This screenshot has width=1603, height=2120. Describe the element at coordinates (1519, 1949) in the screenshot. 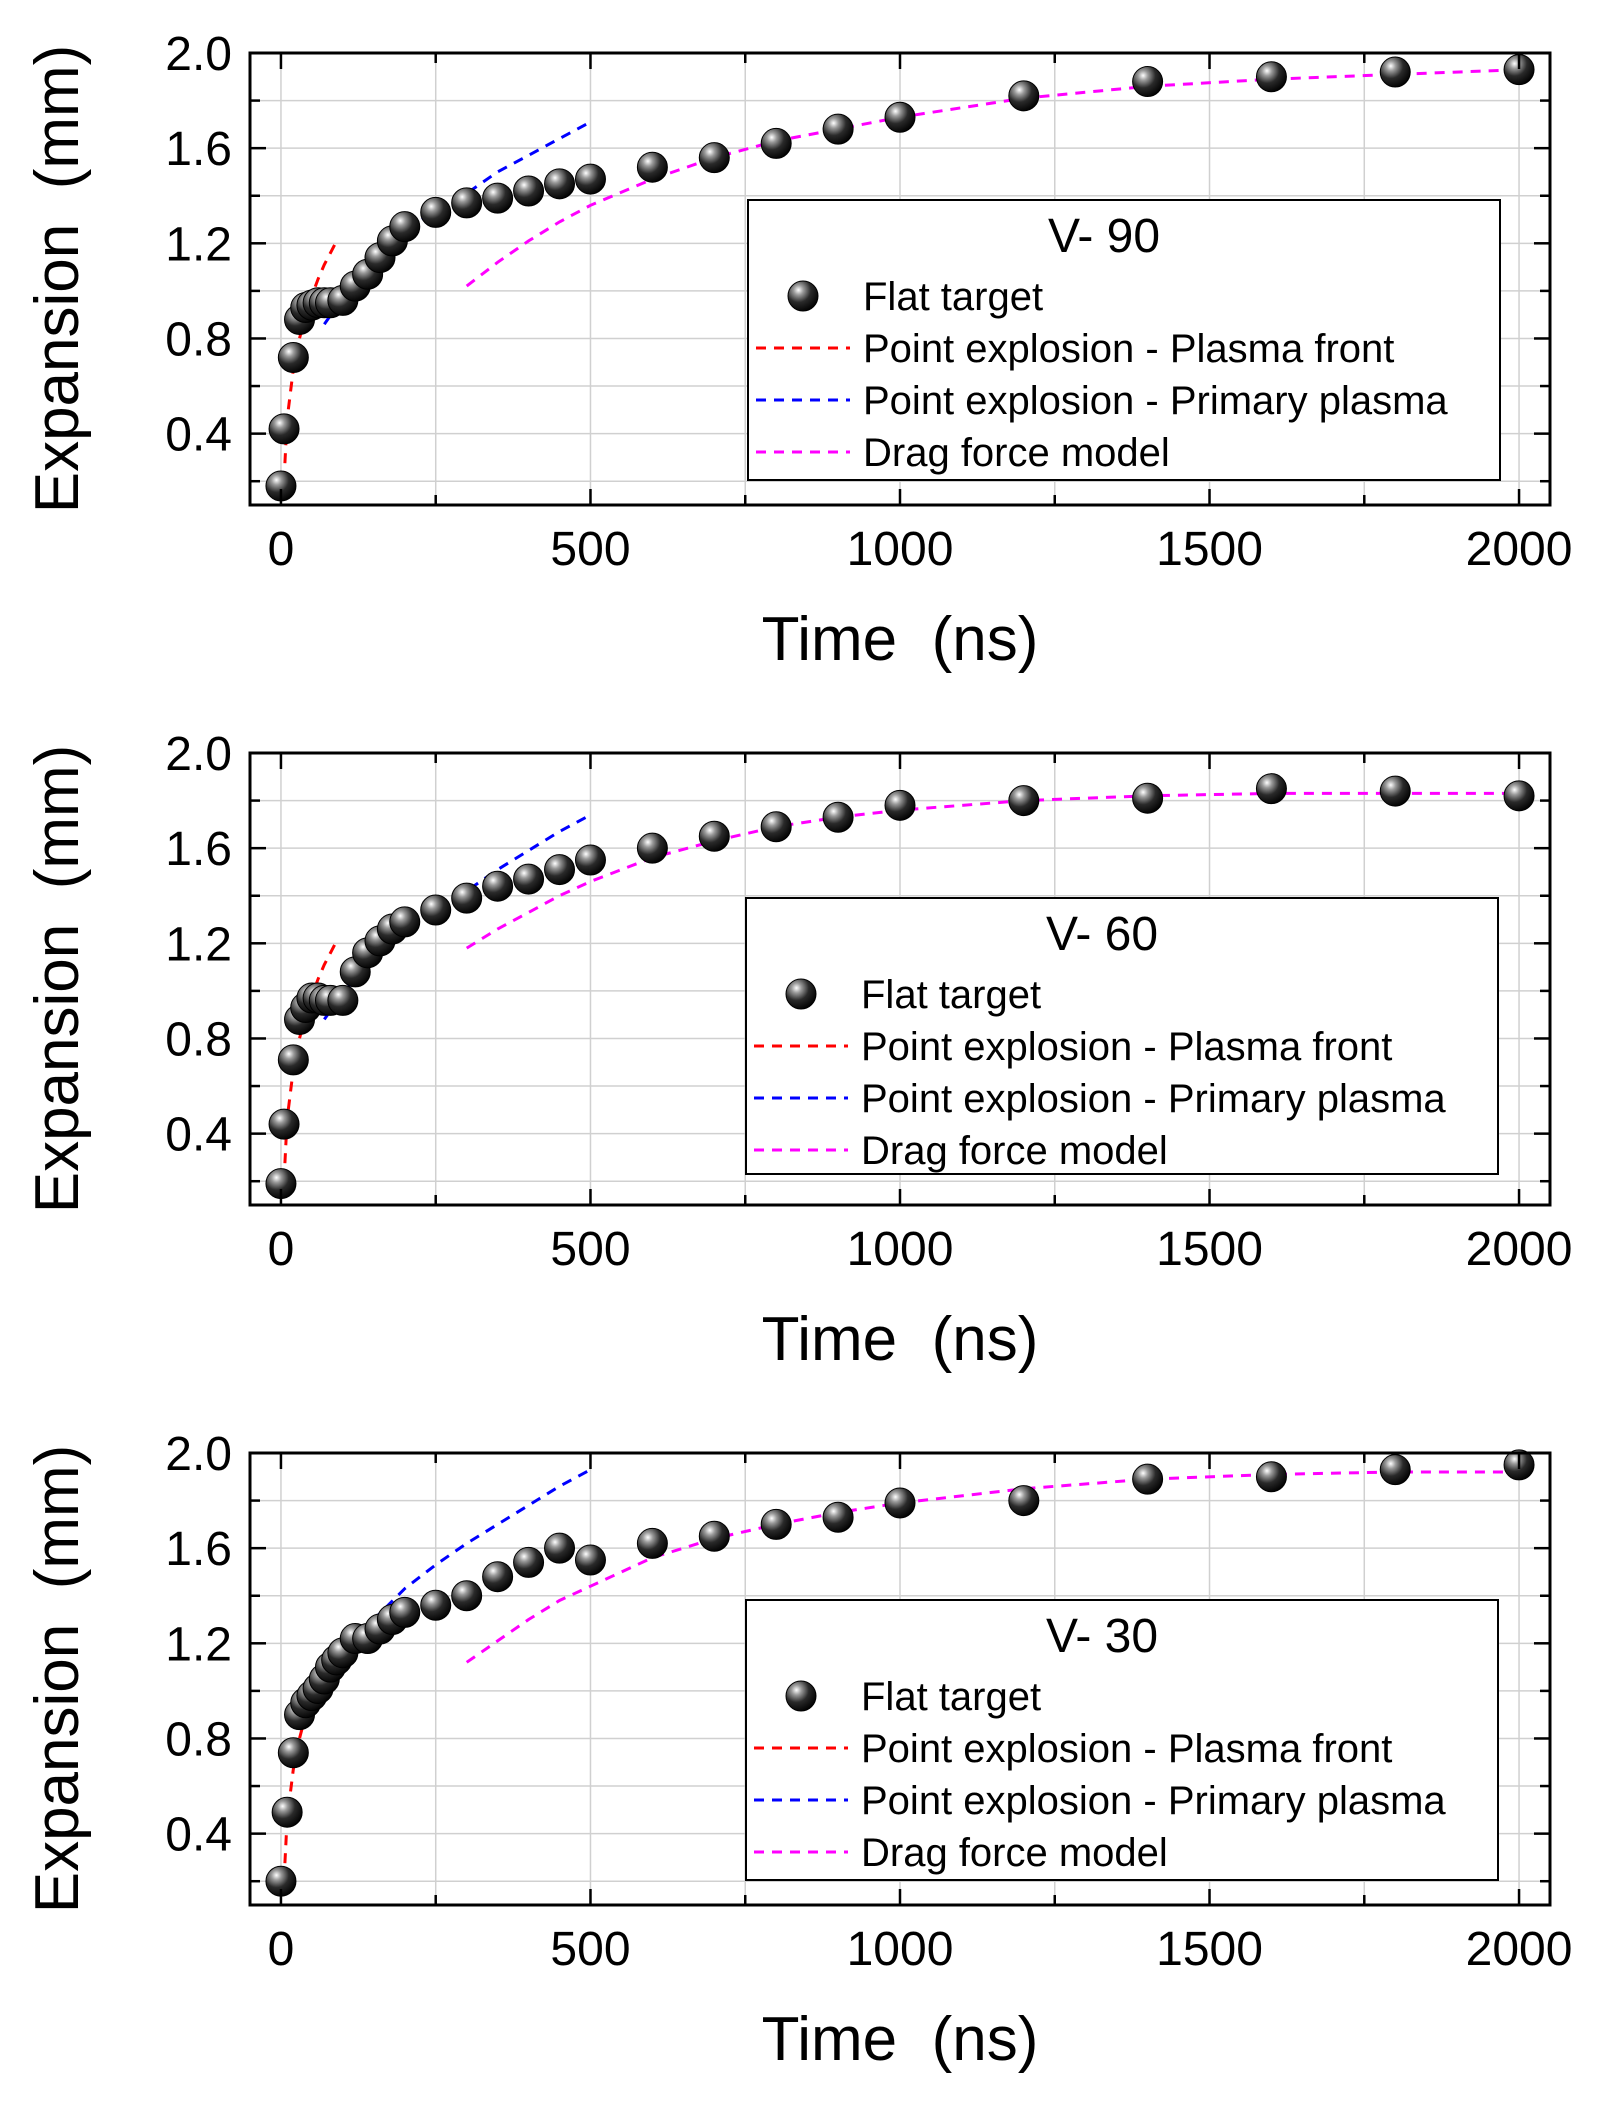

I see `x-tick-label: 2000` at that location.